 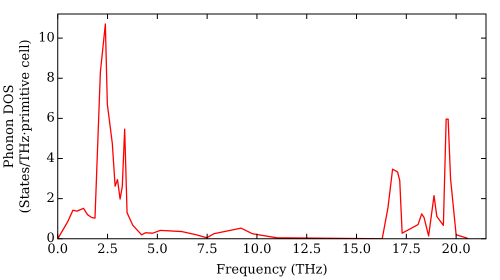 I want to click on y-tick-label: 4, so click(x=50, y=158).